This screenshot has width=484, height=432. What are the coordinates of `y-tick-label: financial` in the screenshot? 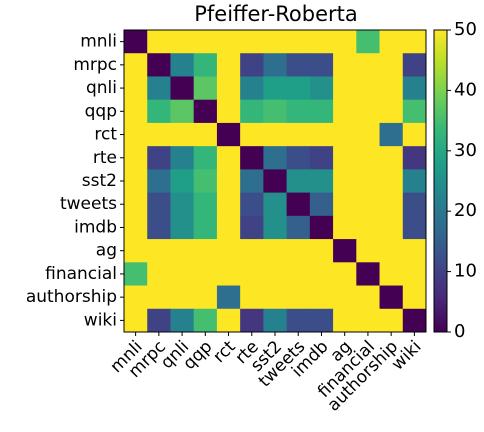 It's located at (81, 274).